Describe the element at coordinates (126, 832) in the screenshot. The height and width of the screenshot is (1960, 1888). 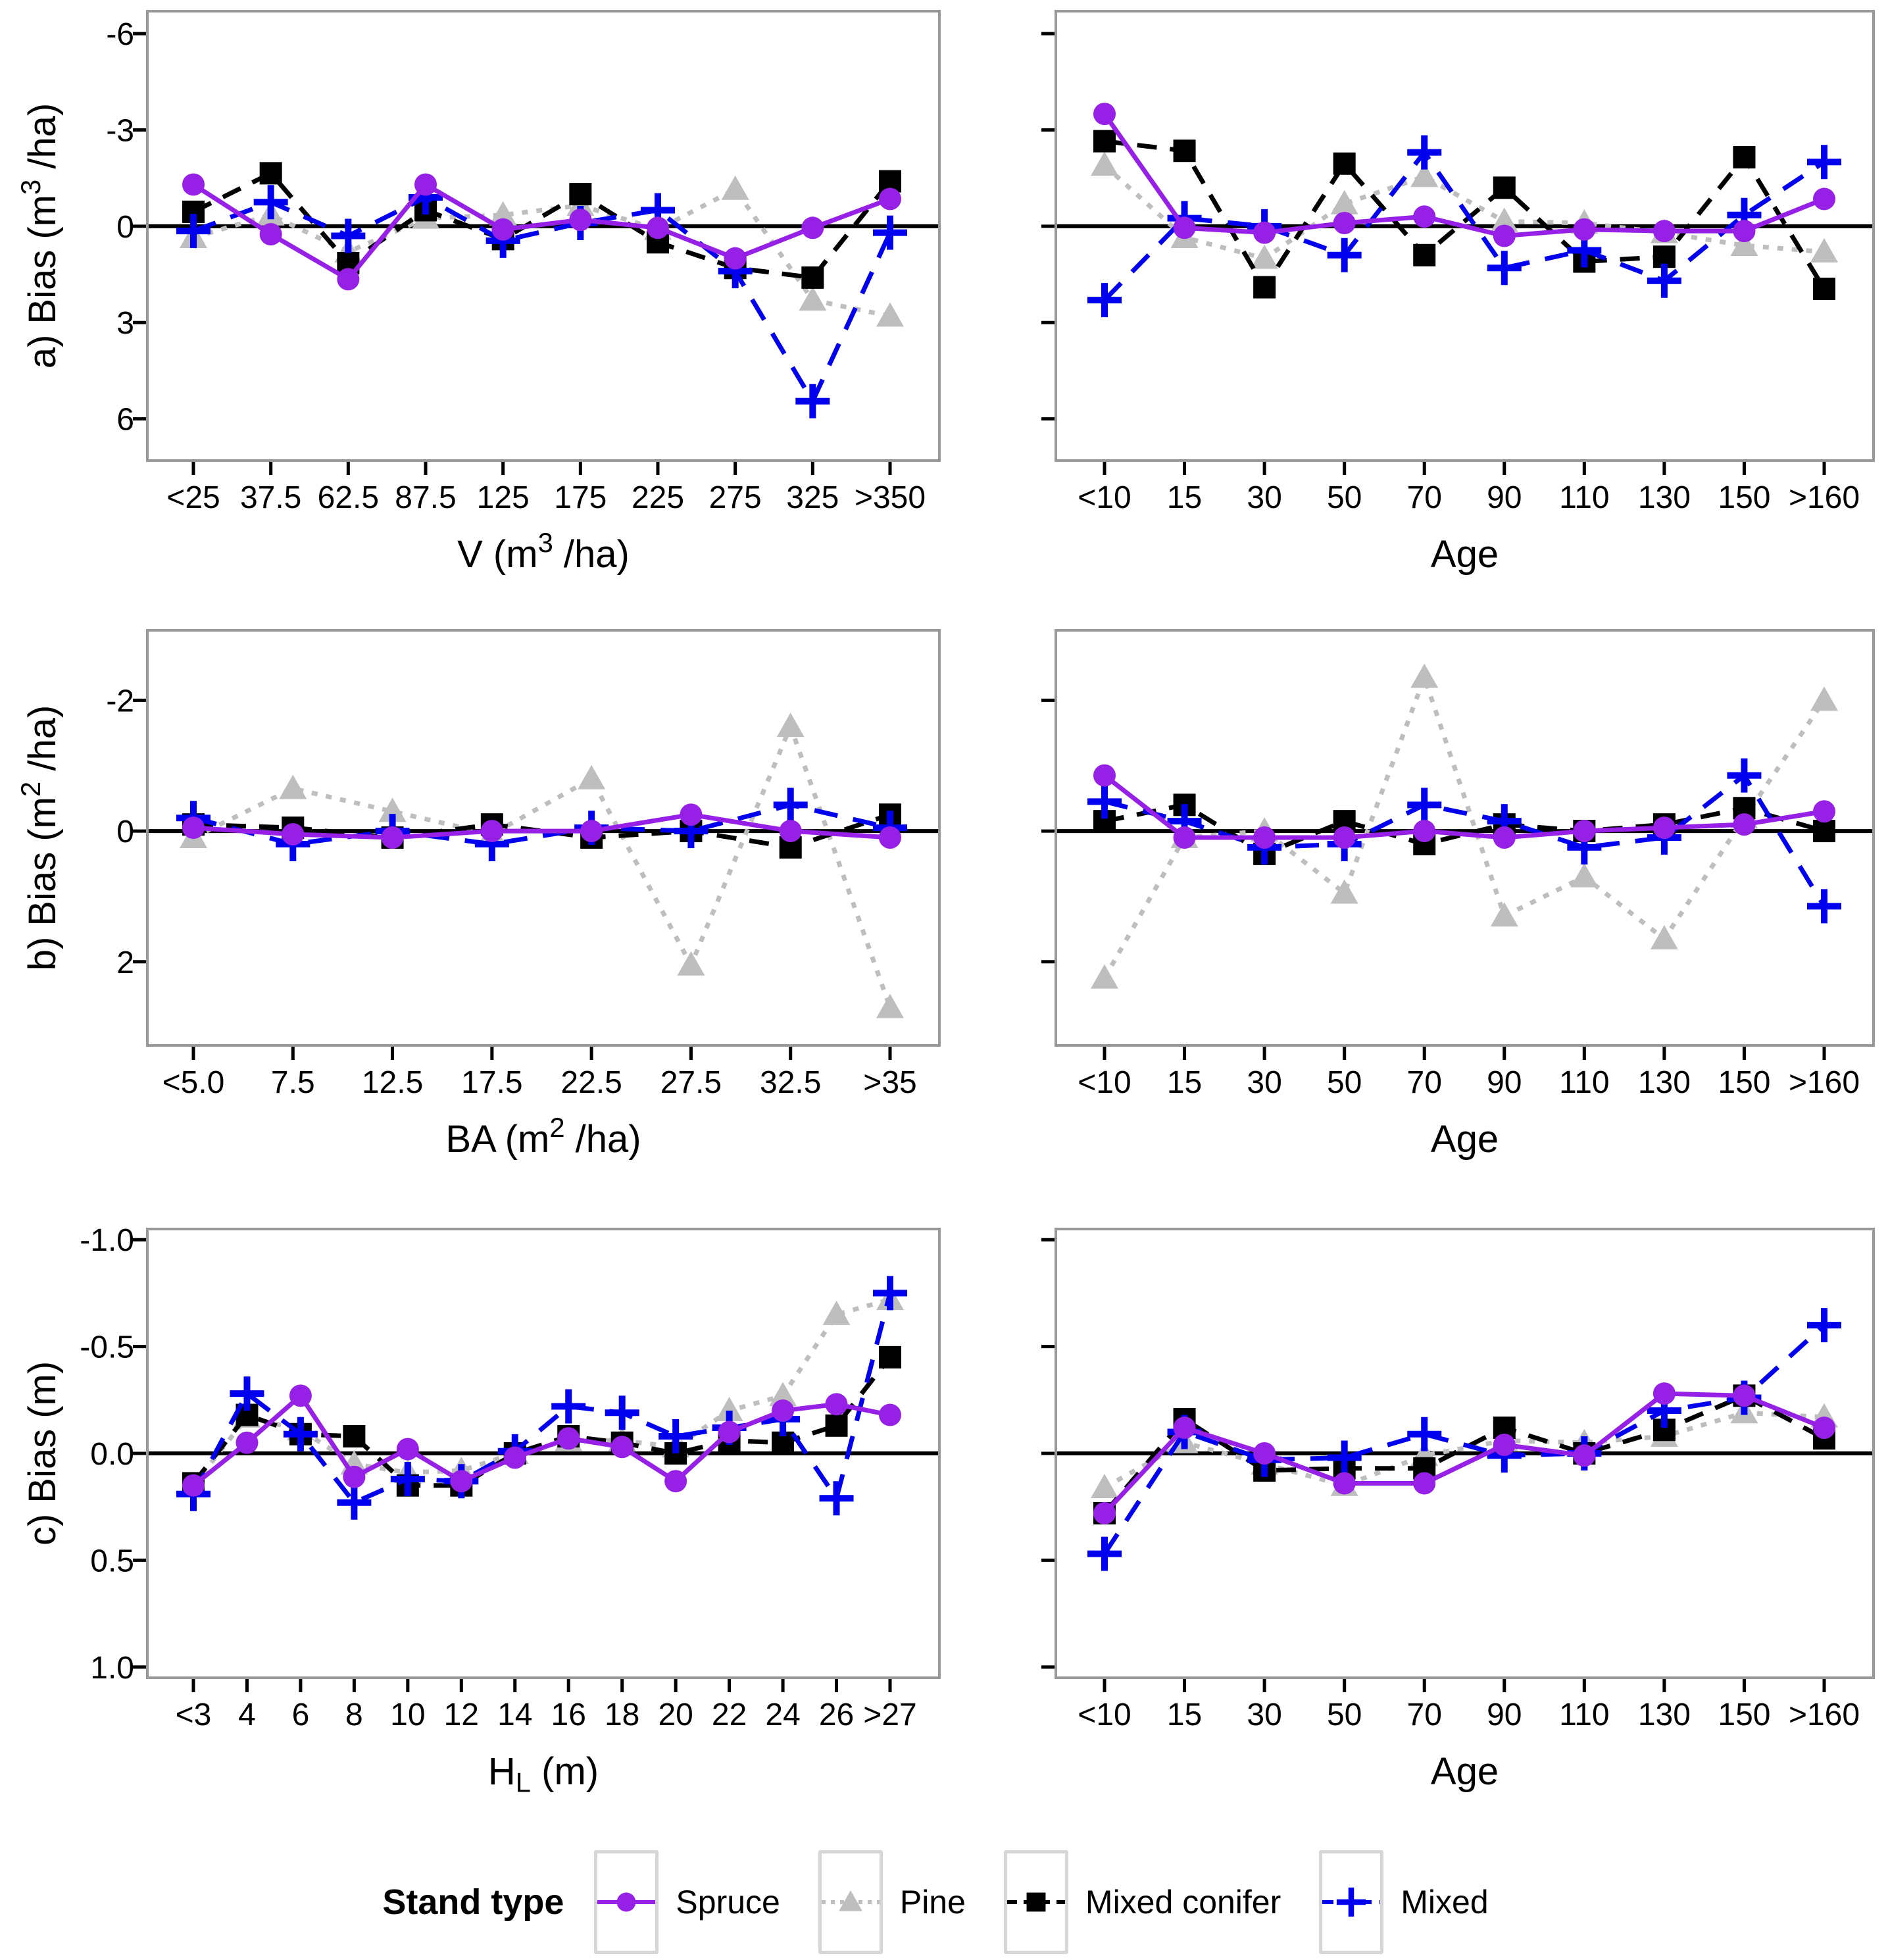
I see `y-axis: -2 0 2` at that location.